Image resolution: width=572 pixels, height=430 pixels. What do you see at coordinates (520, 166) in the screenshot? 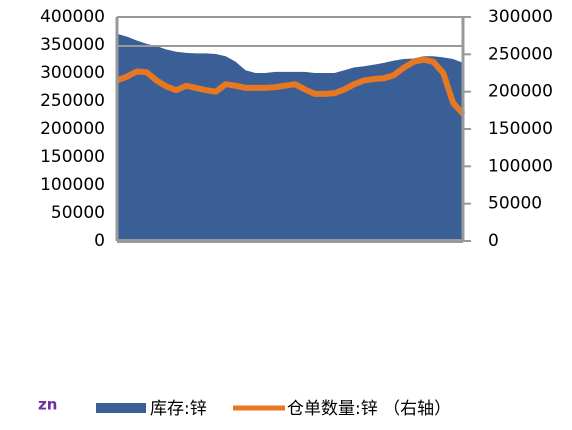
I see `y2-tick-label: 100000` at bounding box center [520, 166].